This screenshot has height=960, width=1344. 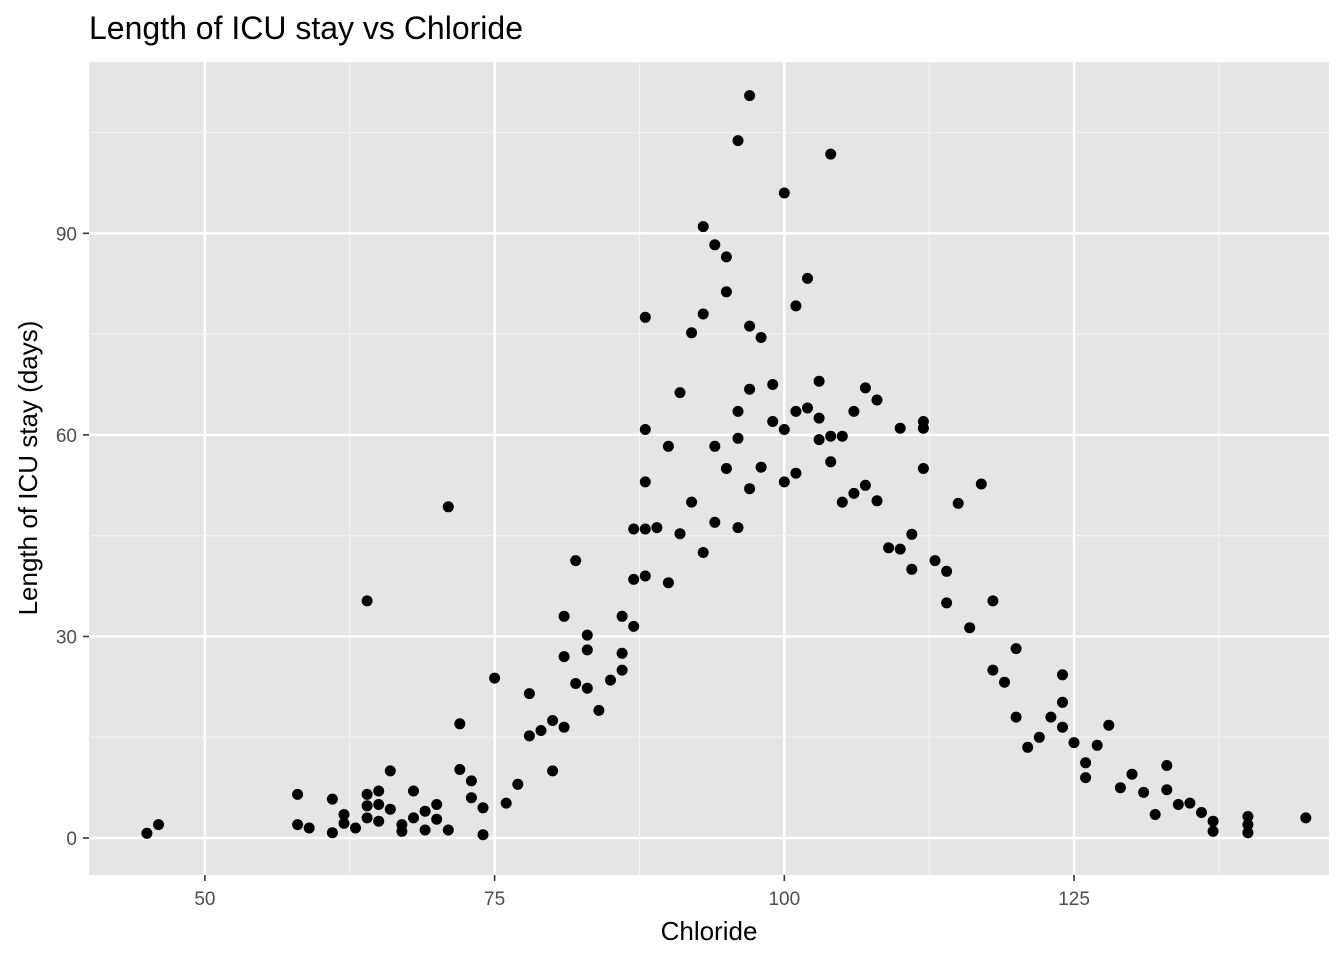 What do you see at coordinates (66, 234) in the screenshot?
I see `y-tick-label: 90` at bounding box center [66, 234].